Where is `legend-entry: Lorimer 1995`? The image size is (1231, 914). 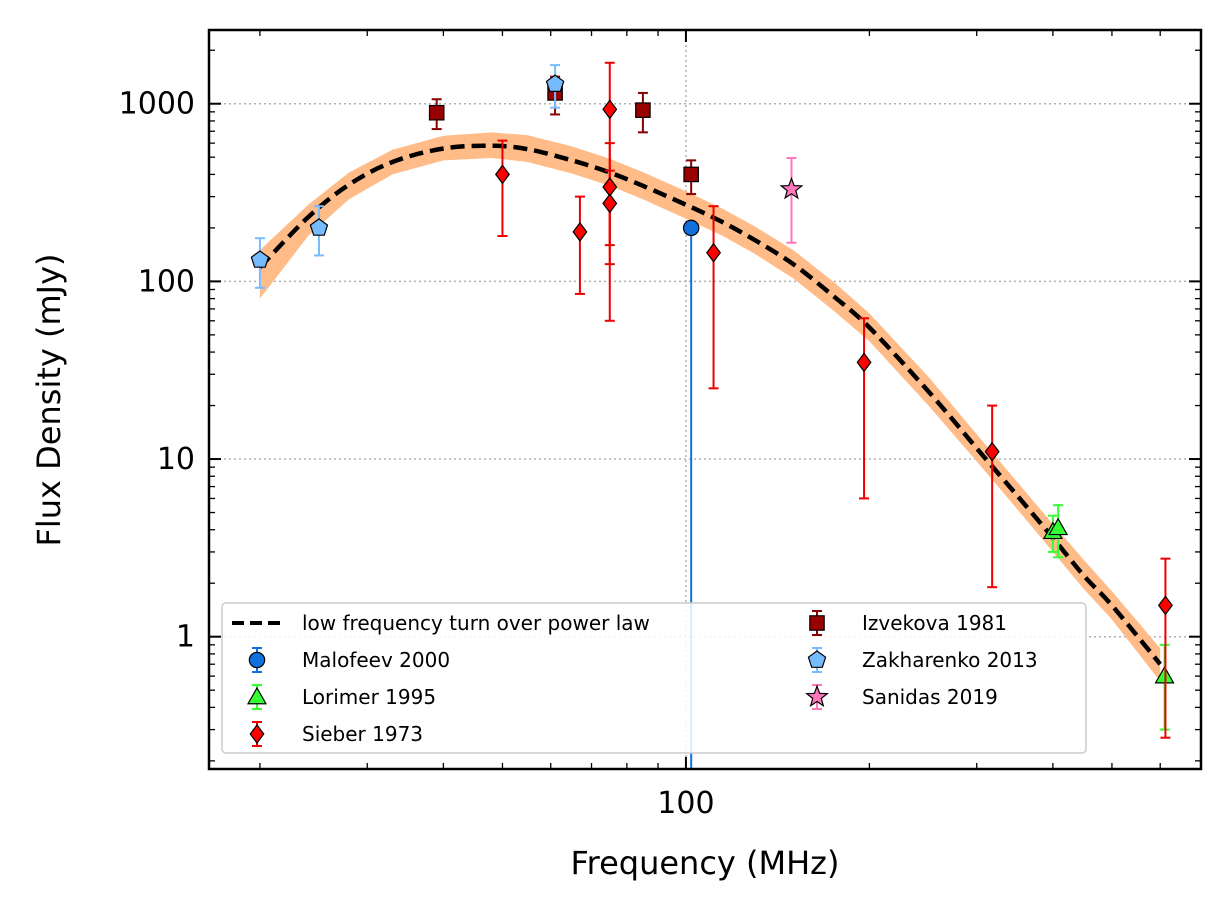
legend-entry: Lorimer 1995 is located at coordinates (341, 697).